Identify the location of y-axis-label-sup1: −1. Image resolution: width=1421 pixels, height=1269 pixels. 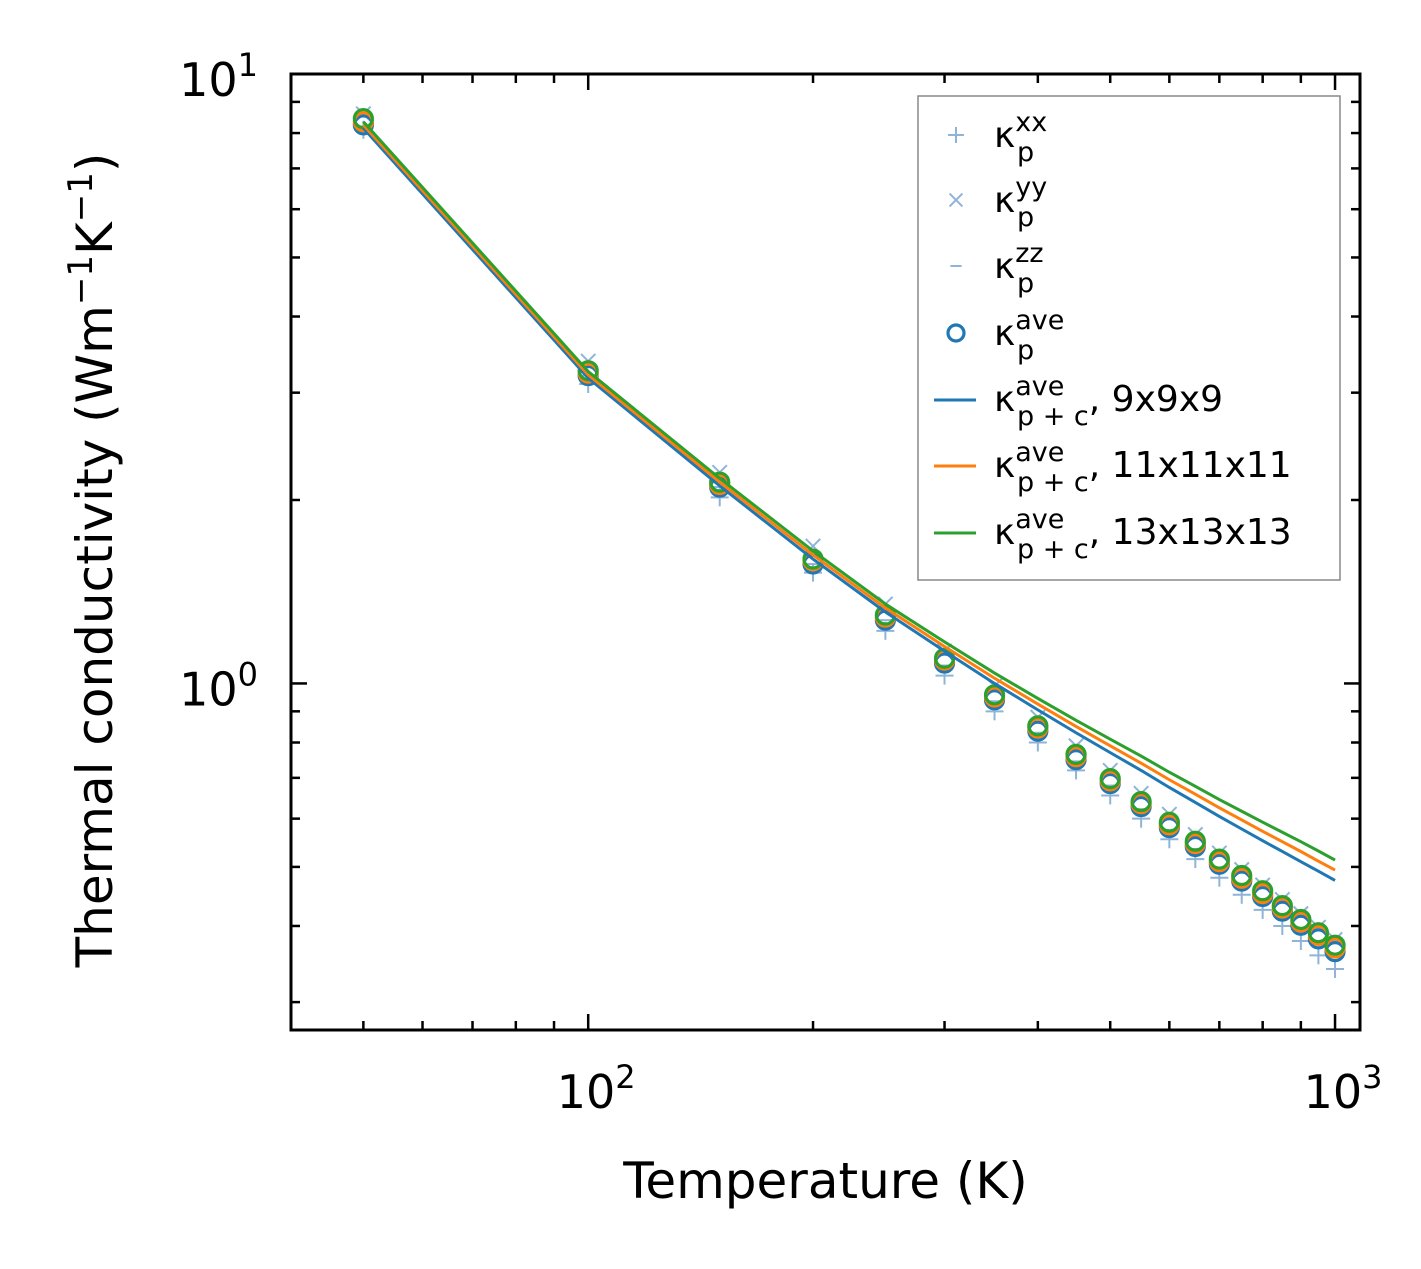
(81, 280).